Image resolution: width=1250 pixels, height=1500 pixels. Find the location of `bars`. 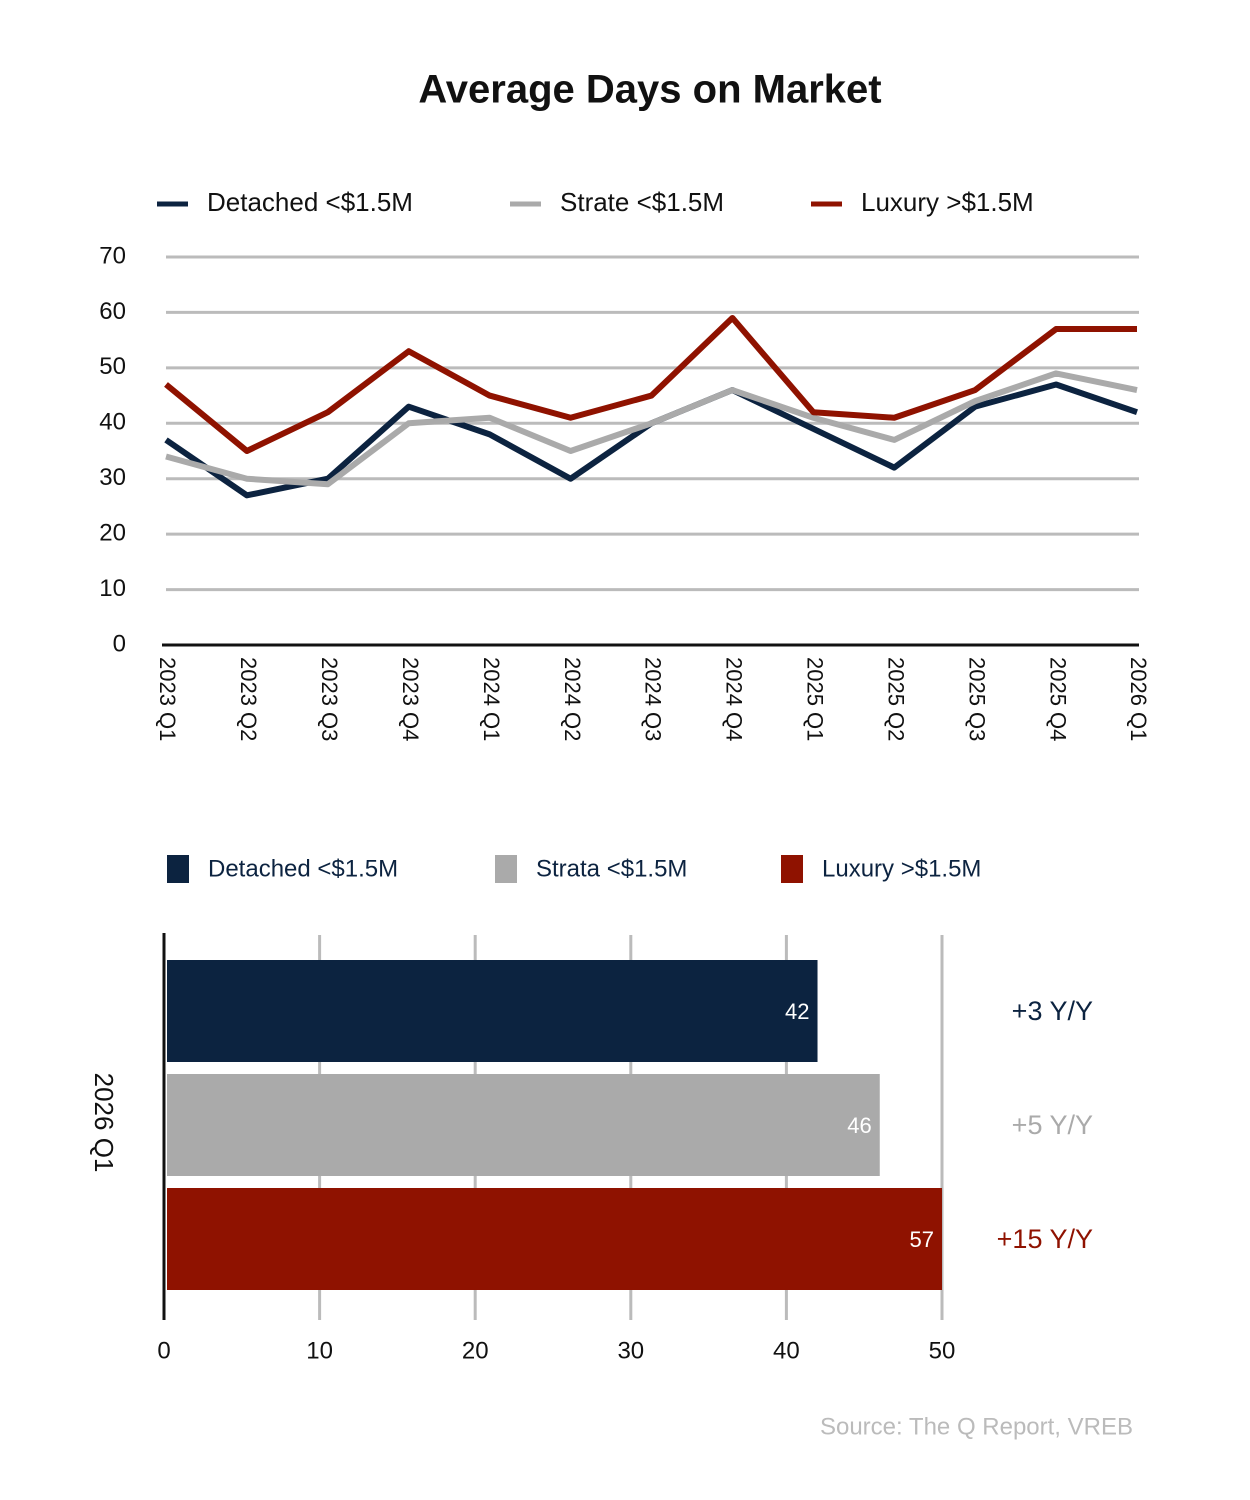

bars is located at coordinates (554, 1125).